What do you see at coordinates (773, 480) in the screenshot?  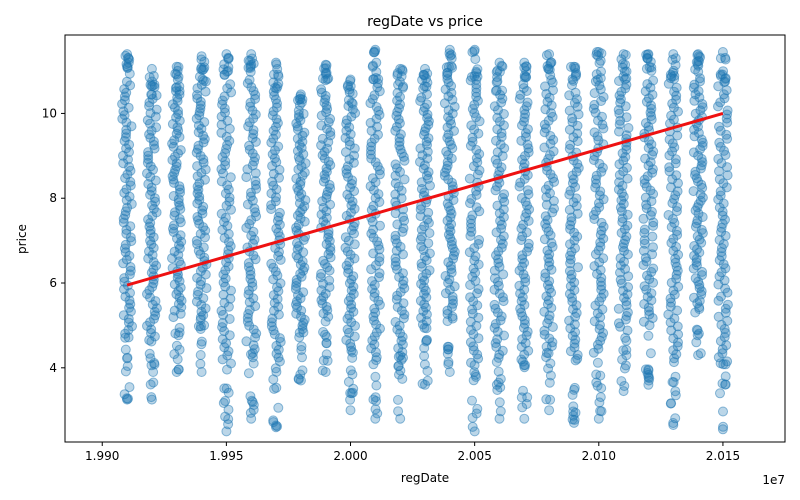 I see `x-axis-offset-text: 1e7` at bounding box center [773, 480].